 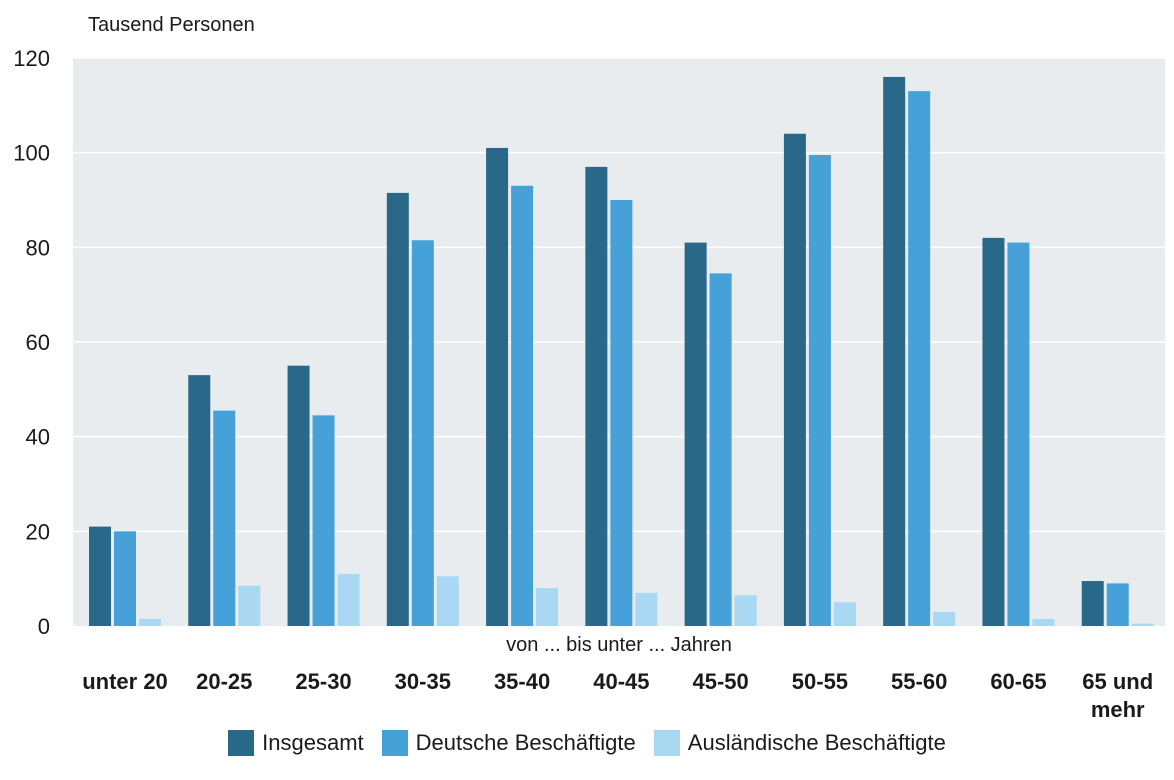 I want to click on x-tick-label: 60-65, so click(x=1018, y=681).